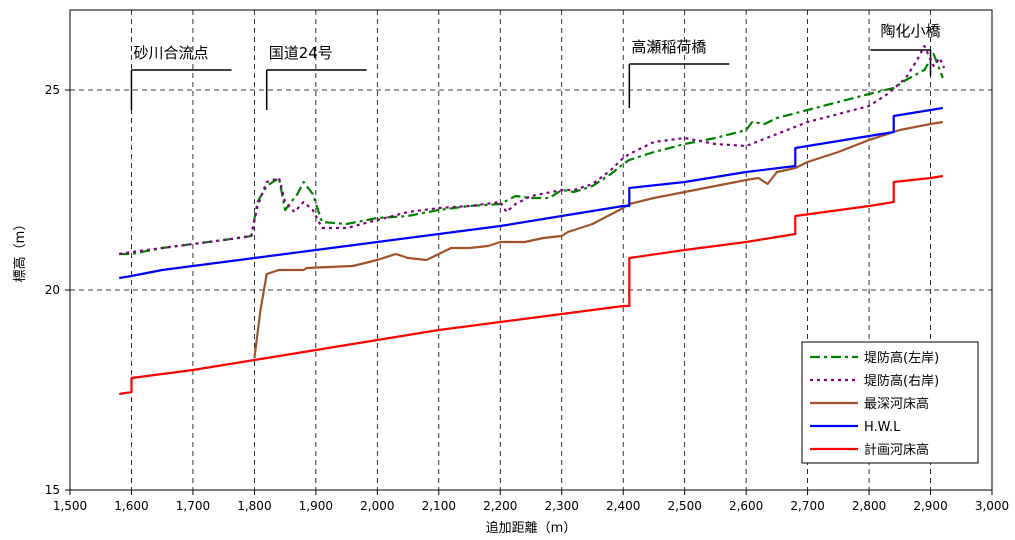 This screenshot has height=540, width=1015. Describe the element at coordinates (70, 506) in the screenshot. I see `x-tick-label: 1,500` at that location.